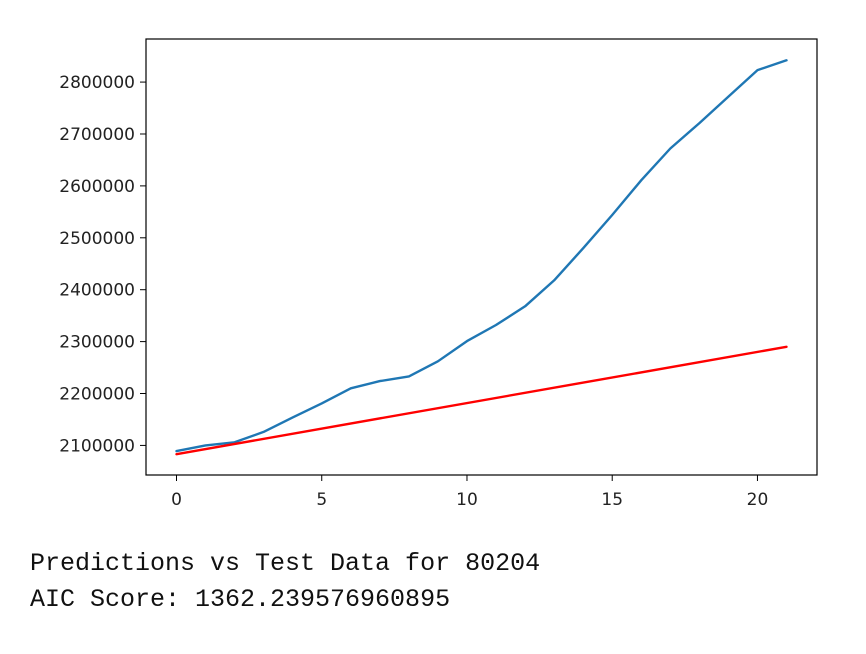  What do you see at coordinates (612, 500) in the screenshot?
I see `x-tick-label: 15` at bounding box center [612, 500].